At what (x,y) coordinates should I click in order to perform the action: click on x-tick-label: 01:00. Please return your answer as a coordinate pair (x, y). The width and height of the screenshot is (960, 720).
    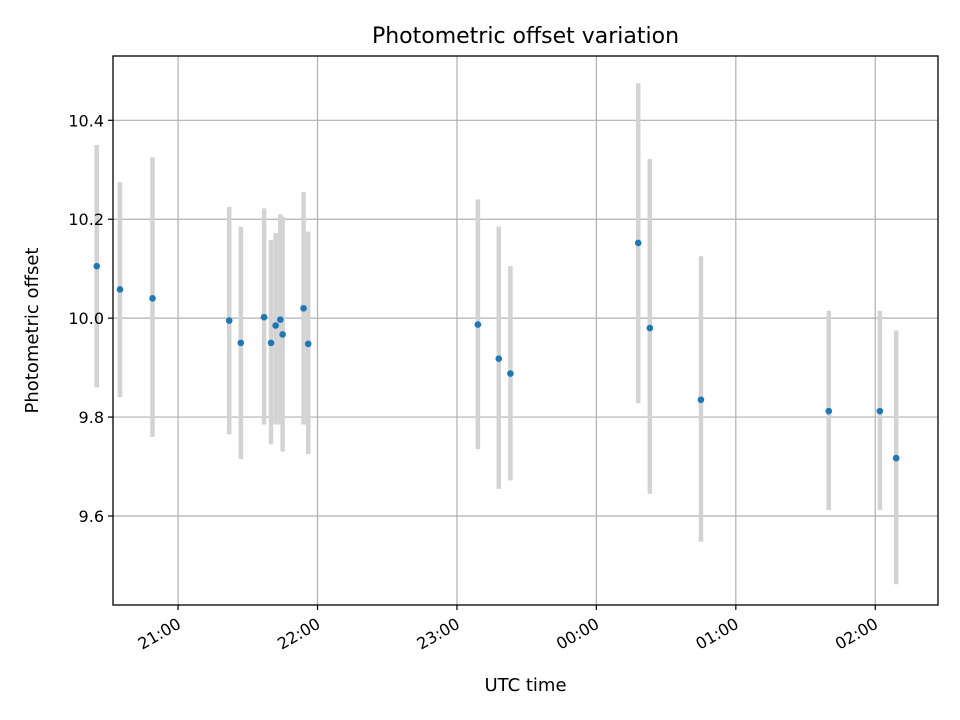
    Looking at the image, I should click on (716, 634).